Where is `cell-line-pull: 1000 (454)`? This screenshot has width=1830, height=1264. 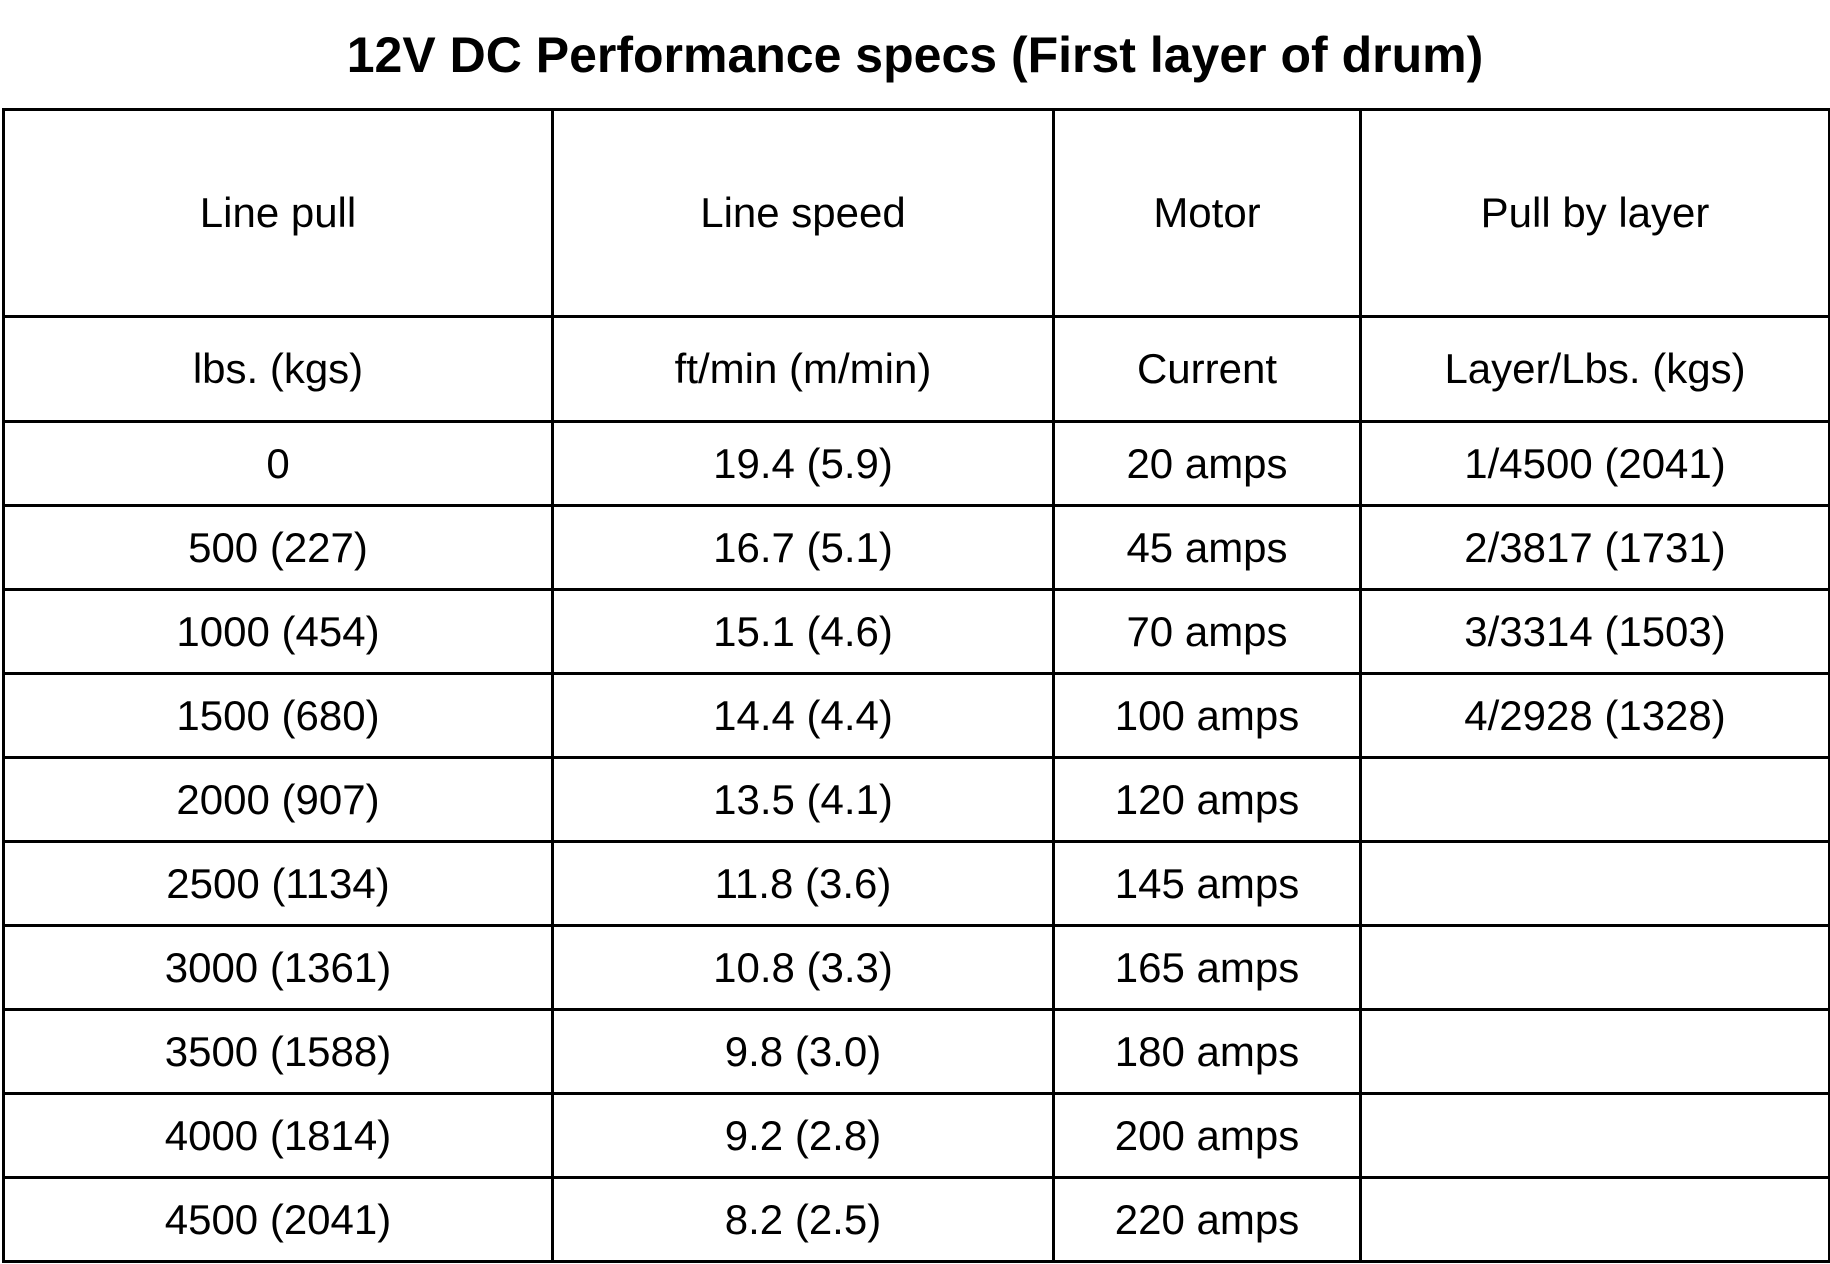
cell-line-pull: 1000 (454) is located at coordinates (278, 631).